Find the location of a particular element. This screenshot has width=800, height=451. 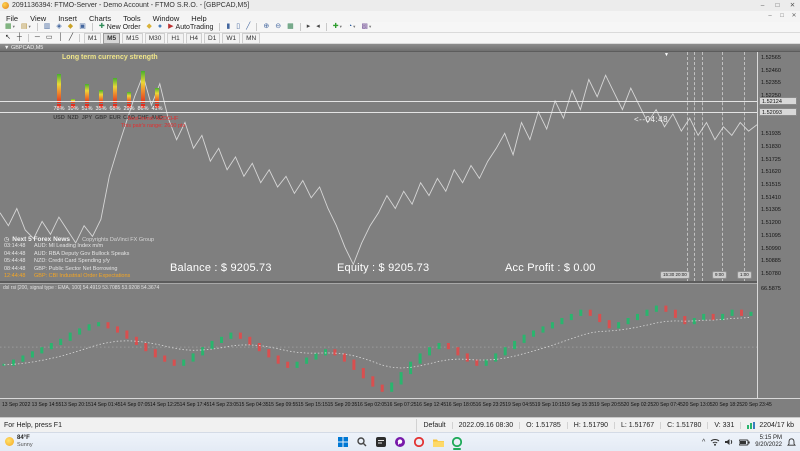

taskbar-file-explorer-icon is located at coordinates (438, 442).